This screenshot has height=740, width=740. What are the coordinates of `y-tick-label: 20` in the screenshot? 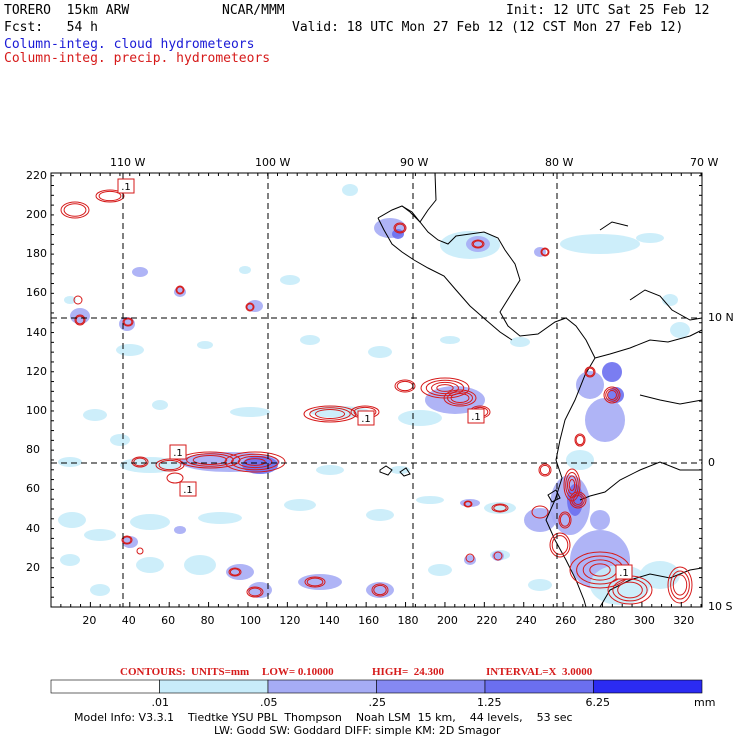 It's located at (33, 567).